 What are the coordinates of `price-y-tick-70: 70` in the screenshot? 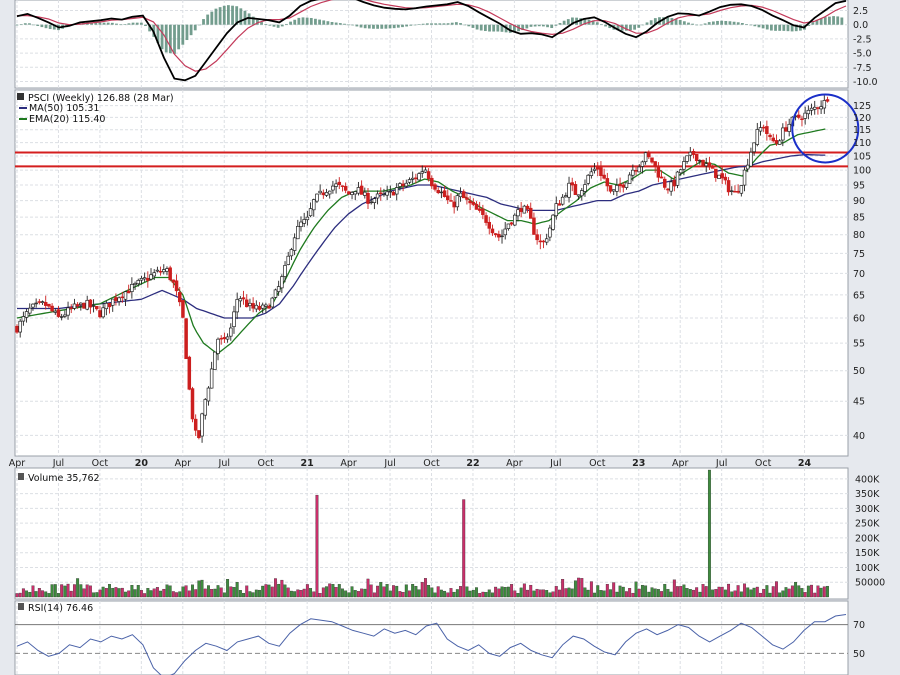 It's located at (859, 274).